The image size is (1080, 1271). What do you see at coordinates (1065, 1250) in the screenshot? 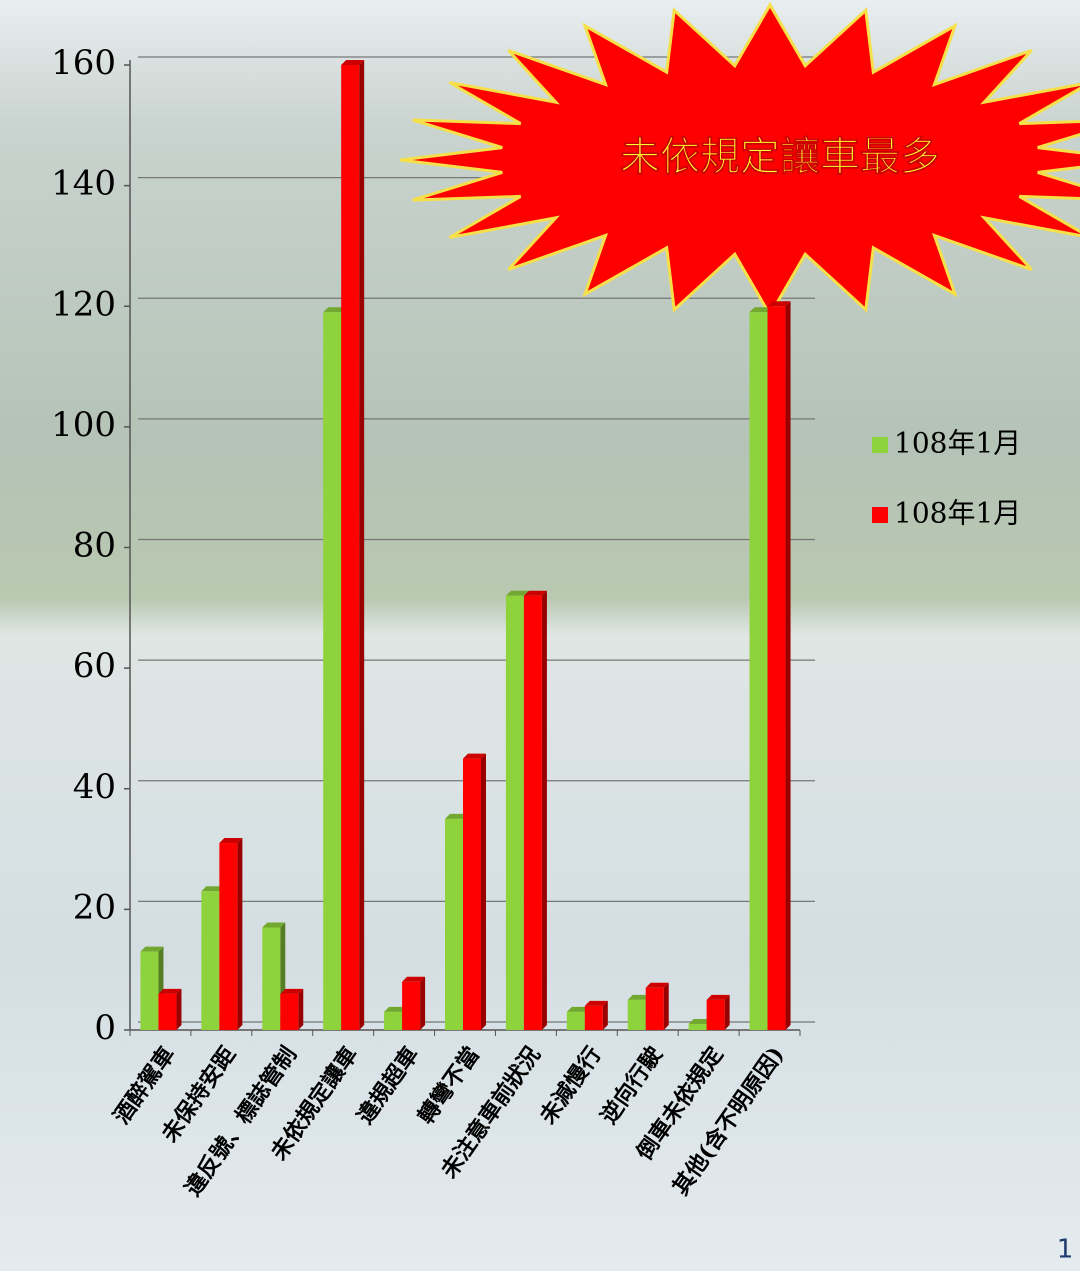
I see `slide-number: 1` at bounding box center [1065, 1250].